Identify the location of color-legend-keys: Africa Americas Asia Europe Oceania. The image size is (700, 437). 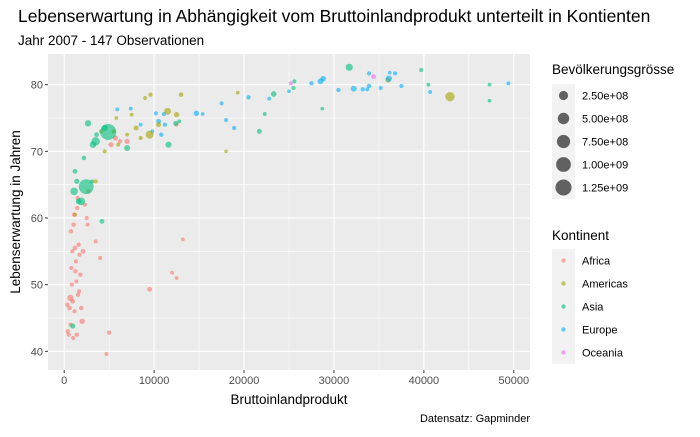
(590, 306).